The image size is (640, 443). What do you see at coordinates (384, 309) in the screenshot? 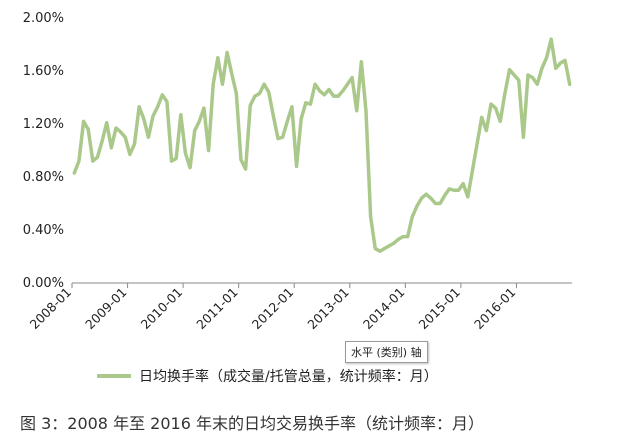
I see `x-tick-label: 2014-01` at bounding box center [384, 309].